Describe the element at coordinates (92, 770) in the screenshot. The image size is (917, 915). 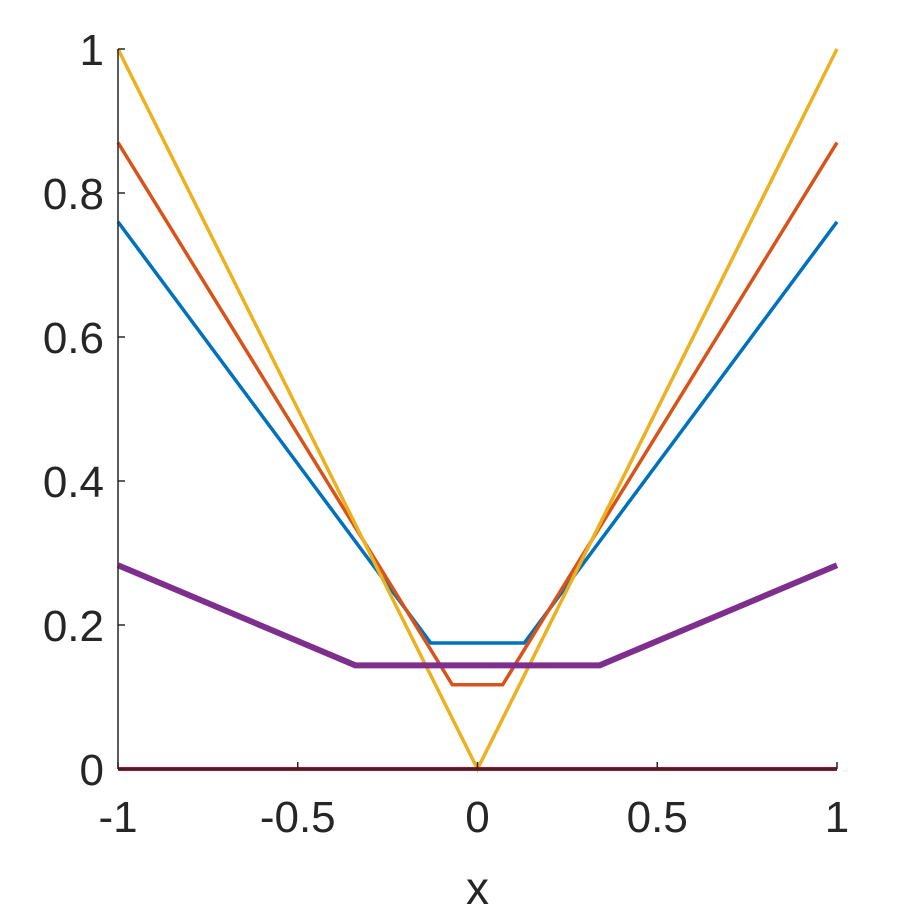
I see `y-tick-label: 0` at that location.